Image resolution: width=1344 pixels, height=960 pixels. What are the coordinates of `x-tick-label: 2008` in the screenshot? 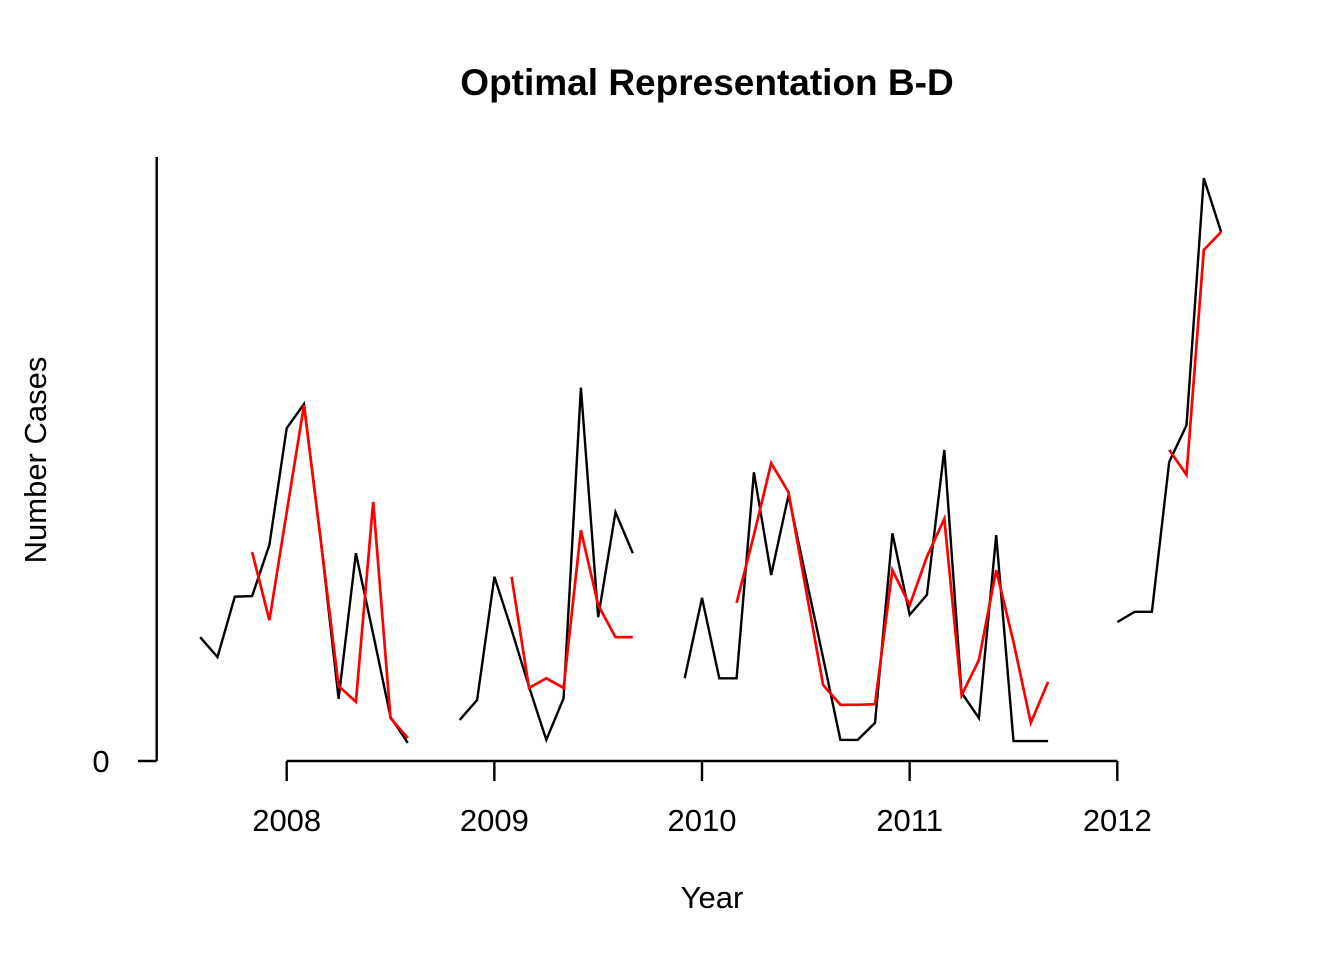 It's located at (286, 820).